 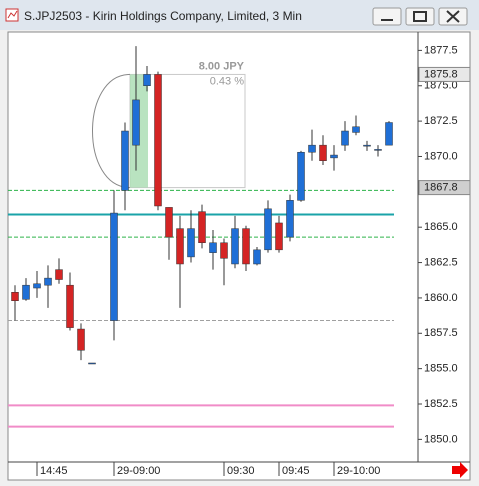 What do you see at coordinates (111, 131) in the screenshot?
I see `measure-bracket` at bounding box center [111, 131].